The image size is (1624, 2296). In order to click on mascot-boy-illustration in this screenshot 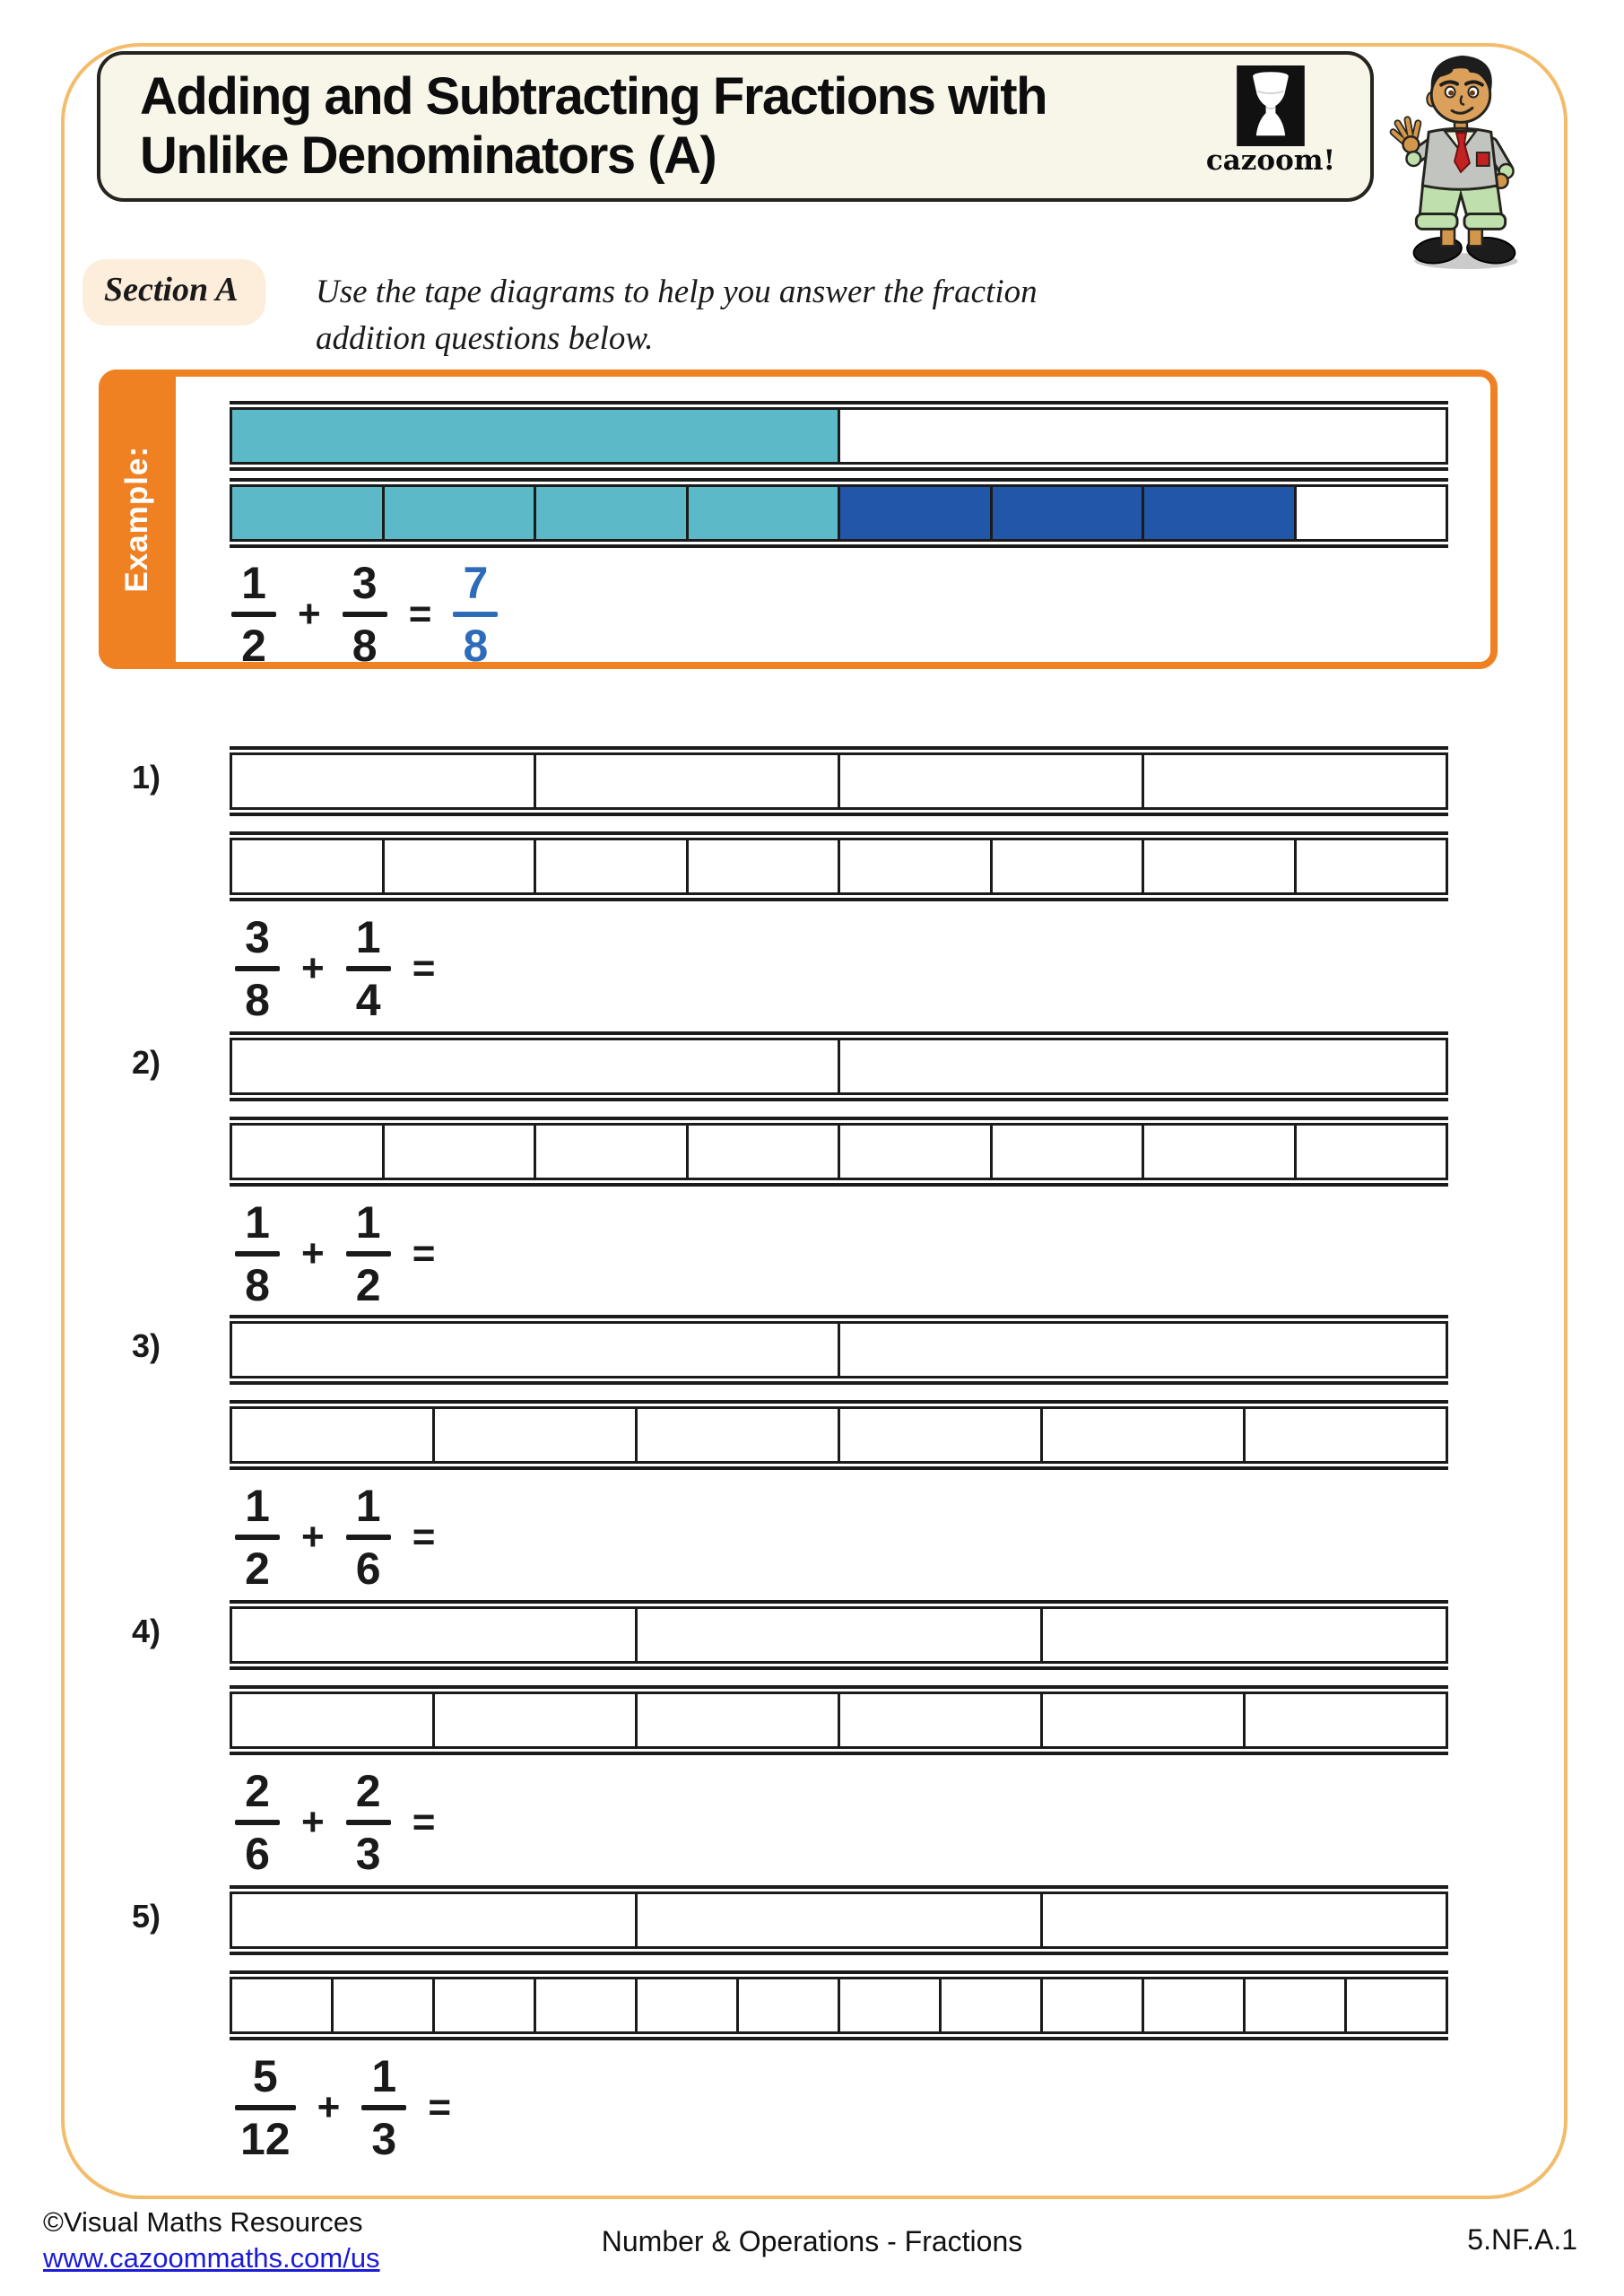, I will do `click(1453, 162)`.